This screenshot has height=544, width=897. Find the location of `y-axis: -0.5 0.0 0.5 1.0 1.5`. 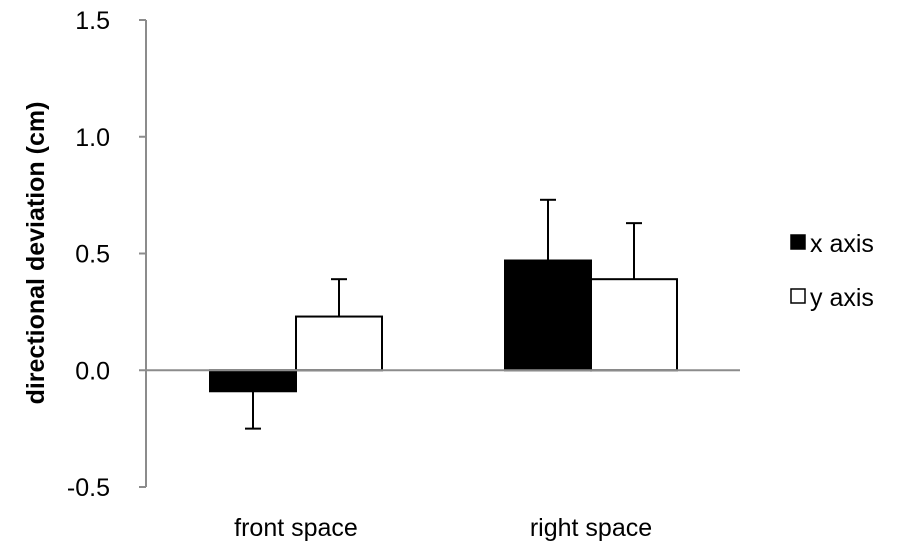

y-axis: -0.5 0.0 0.5 1.0 1.5 is located at coordinates (107, 254).